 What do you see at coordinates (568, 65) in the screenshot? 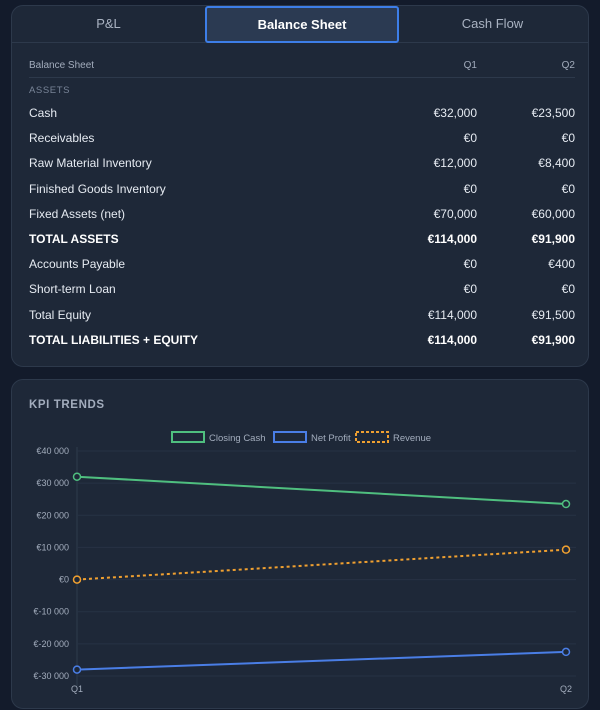
I see `header-q2: Q2` at bounding box center [568, 65].